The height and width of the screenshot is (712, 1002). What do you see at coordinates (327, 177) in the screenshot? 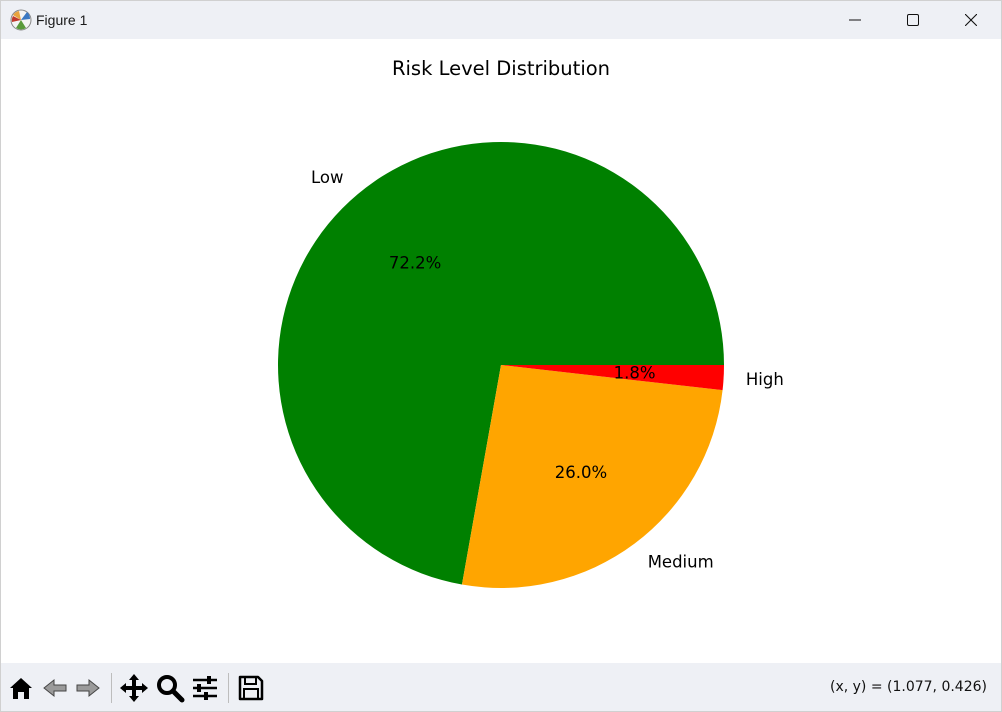
I see `slice-label-low: Low` at bounding box center [327, 177].